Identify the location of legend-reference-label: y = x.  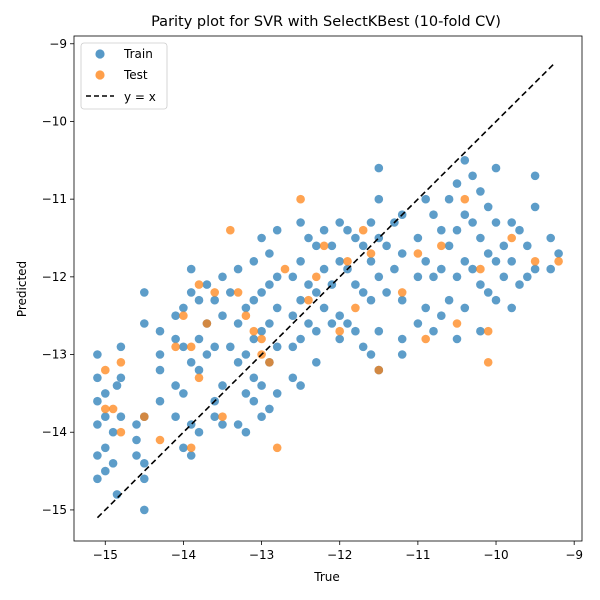
(140, 97).